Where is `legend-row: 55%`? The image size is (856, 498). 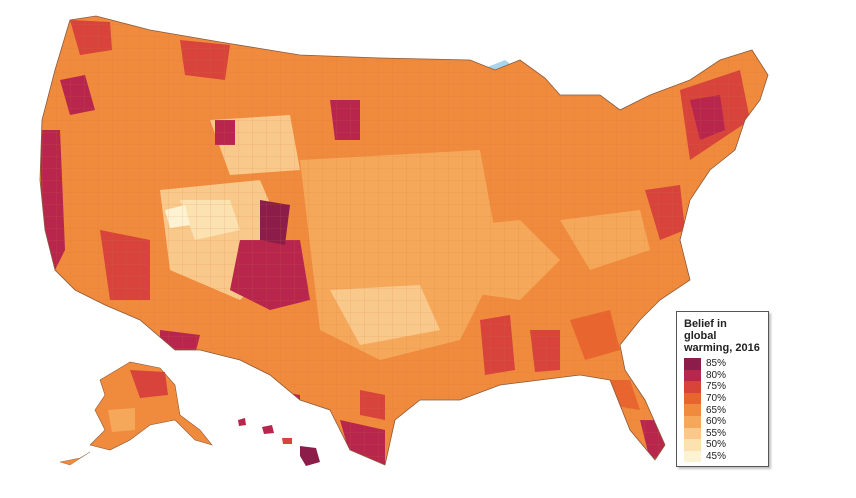
legend-row: 55% is located at coordinates (723, 433).